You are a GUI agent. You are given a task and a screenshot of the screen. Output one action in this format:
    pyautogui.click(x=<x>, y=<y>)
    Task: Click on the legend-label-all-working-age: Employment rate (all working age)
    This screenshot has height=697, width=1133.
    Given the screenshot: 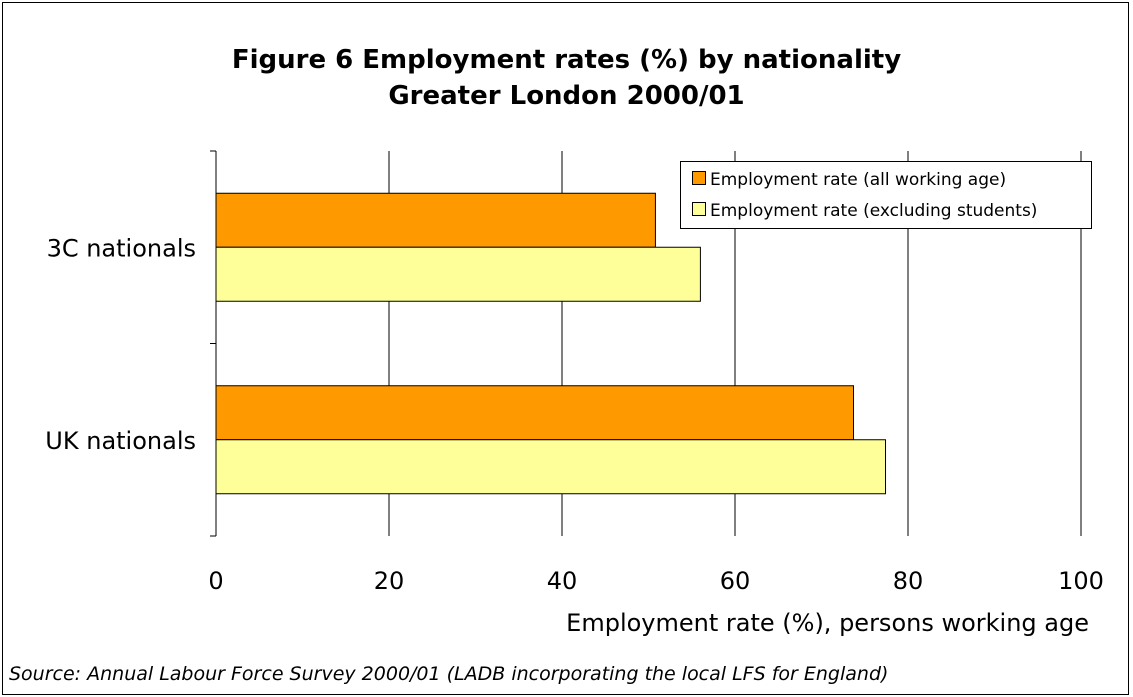 What is the action you would take?
    pyautogui.click(x=858, y=180)
    